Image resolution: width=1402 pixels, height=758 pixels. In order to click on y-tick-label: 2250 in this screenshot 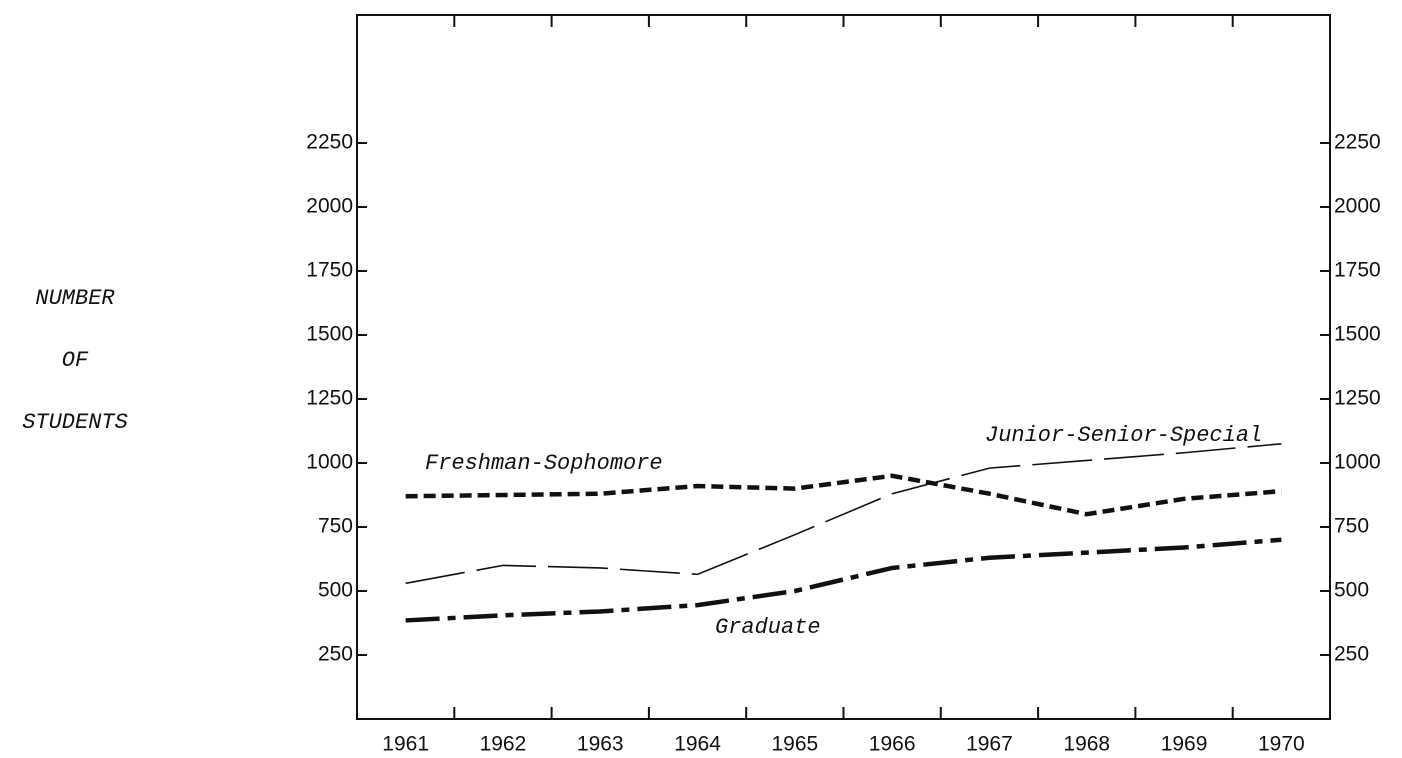, I will do `click(329, 142)`.